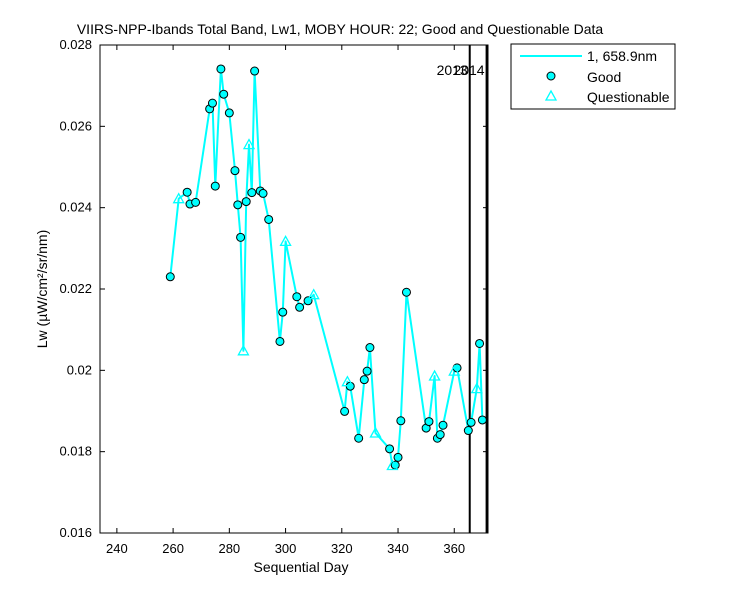 This screenshot has height=600, width=750. I want to click on x-tick-labels: 240 260 280 300 320 340 360, so click(285, 548).